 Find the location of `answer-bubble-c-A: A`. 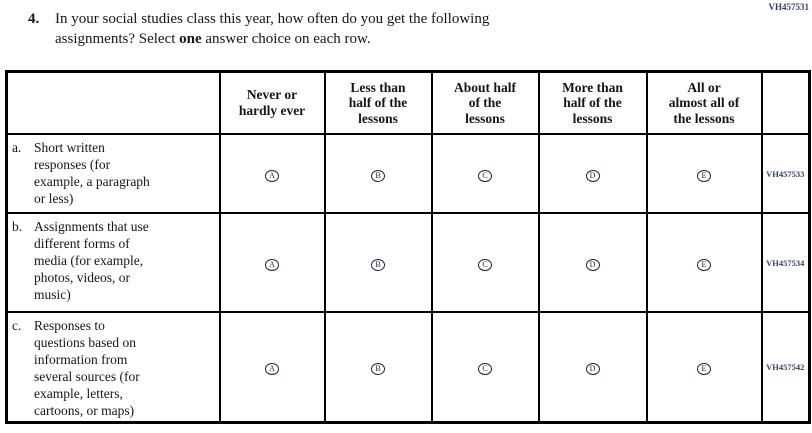

answer-bubble-c-A: A is located at coordinates (272, 369).